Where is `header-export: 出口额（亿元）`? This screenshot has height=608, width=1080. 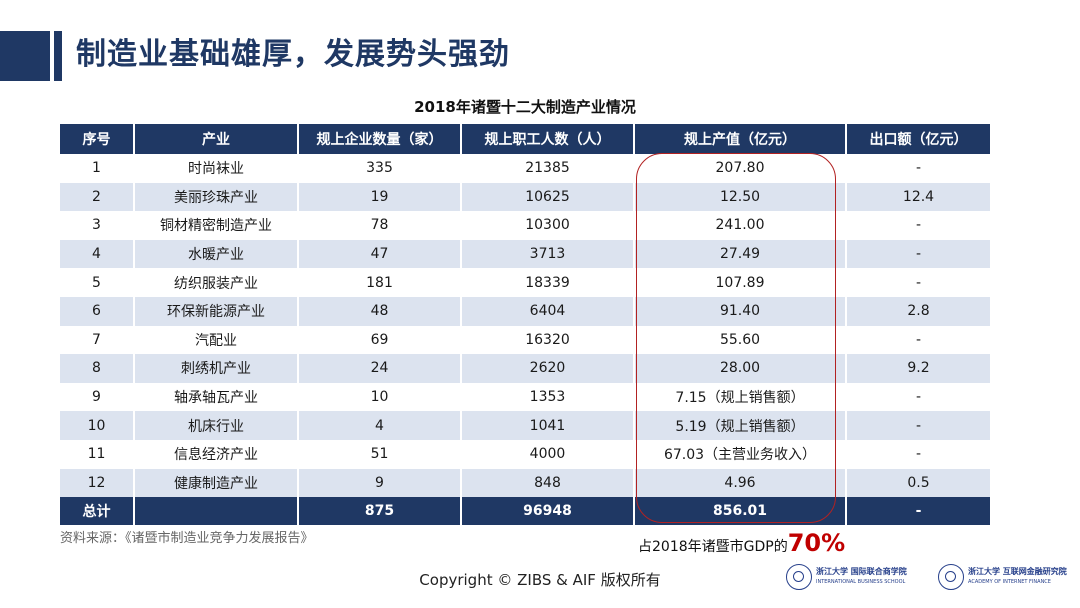
header-export: 出口额（亿元） is located at coordinates (918, 139).